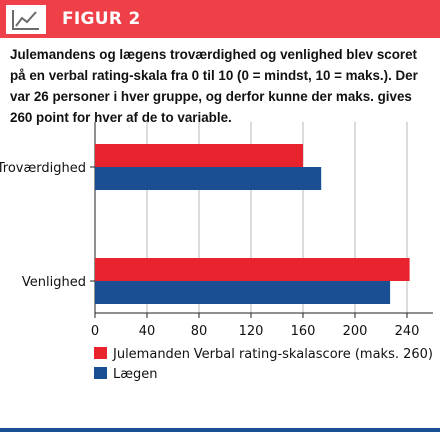 This screenshot has height=436, width=440. I want to click on figure-title: FIGUR 2, so click(101, 19).